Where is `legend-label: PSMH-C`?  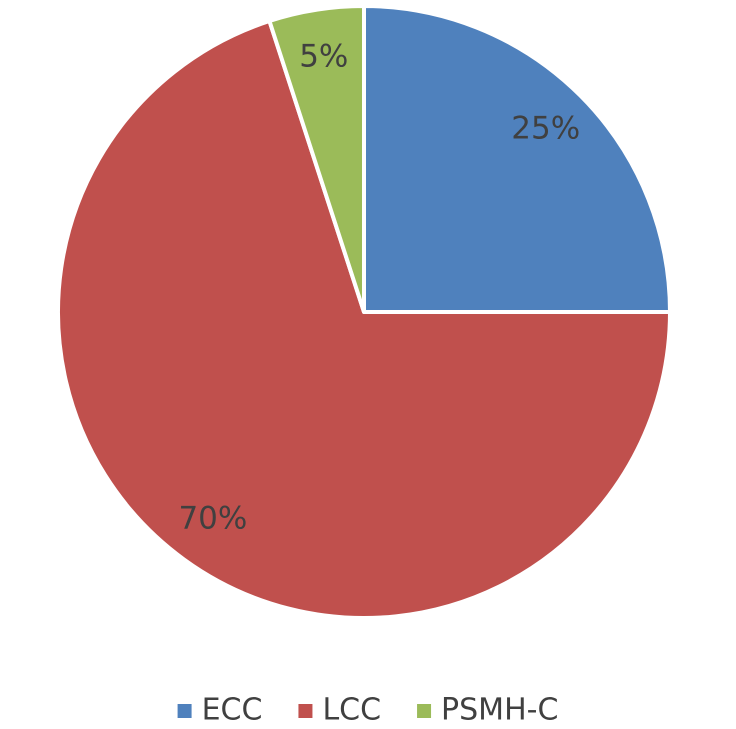 legend-label: PSMH-C is located at coordinates (499, 710).